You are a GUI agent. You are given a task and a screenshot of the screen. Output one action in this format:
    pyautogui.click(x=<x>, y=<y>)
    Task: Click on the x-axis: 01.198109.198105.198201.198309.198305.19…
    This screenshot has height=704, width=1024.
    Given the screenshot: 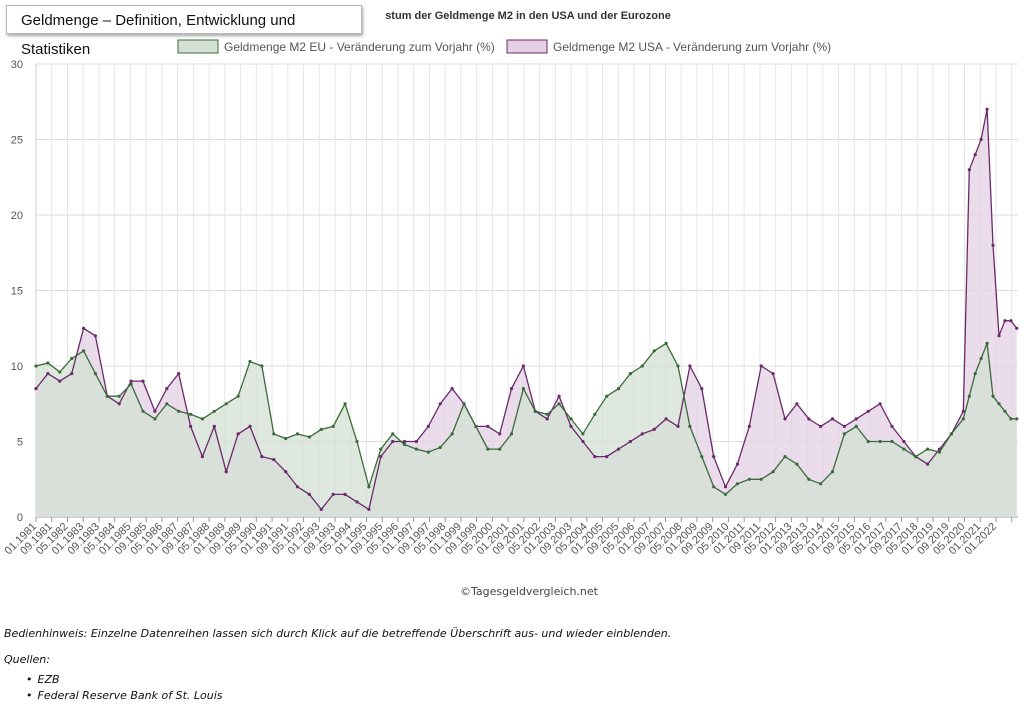 What is the action you would take?
    pyautogui.click(x=510, y=536)
    